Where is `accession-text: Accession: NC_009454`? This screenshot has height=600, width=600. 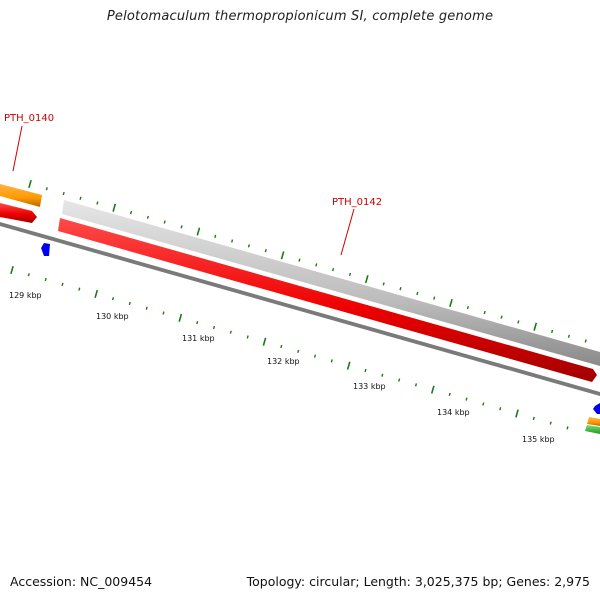 accession-text: Accession: NC_009454 is located at coordinates (81, 581).